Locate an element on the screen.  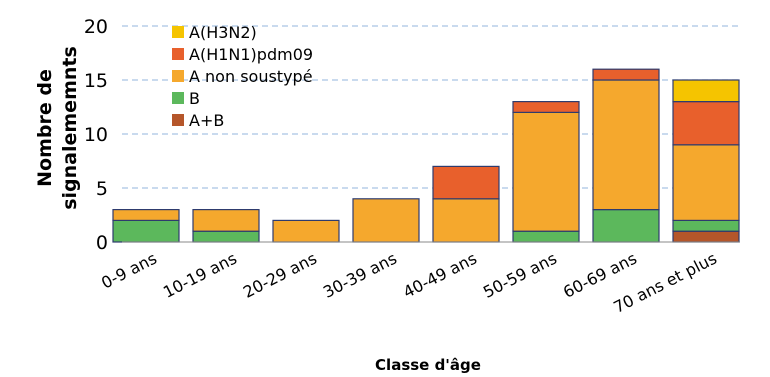
legend: A(H3N2) A(H1N1)pdm09 A non soustypé B A+B is located at coordinates (242, 76).